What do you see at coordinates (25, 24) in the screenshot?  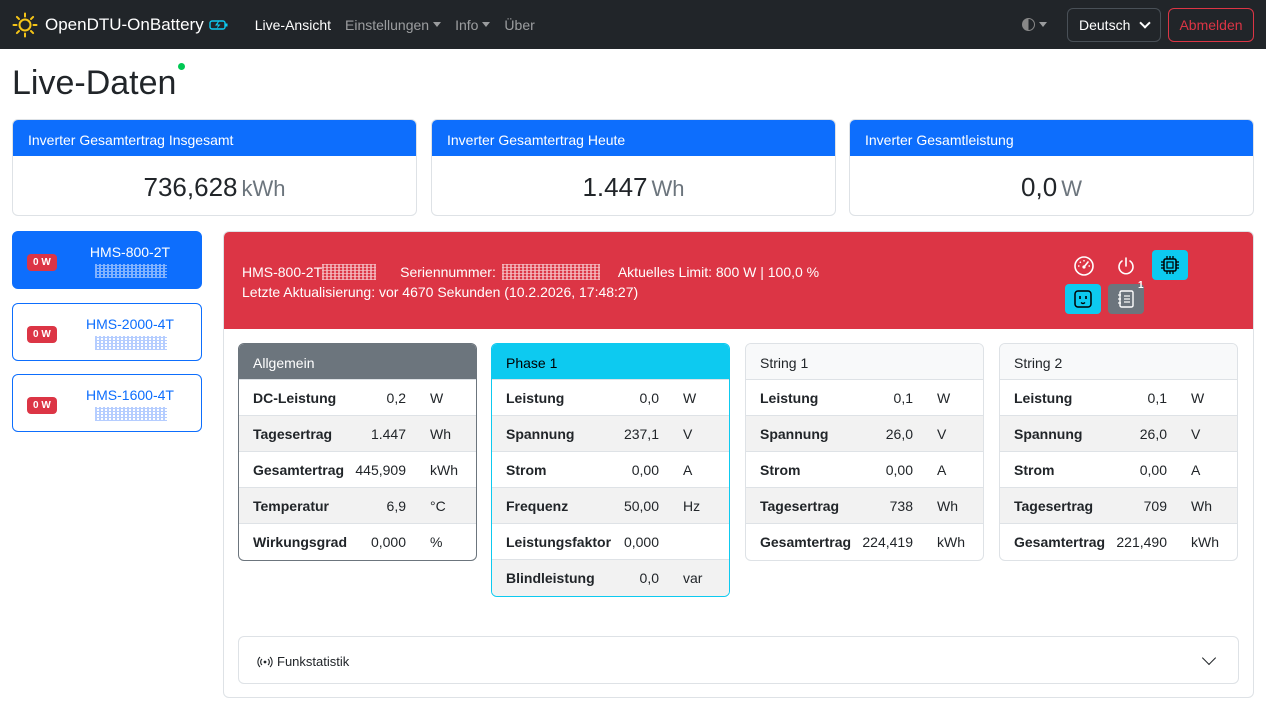 I see `sun-icon` at bounding box center [25, 24].